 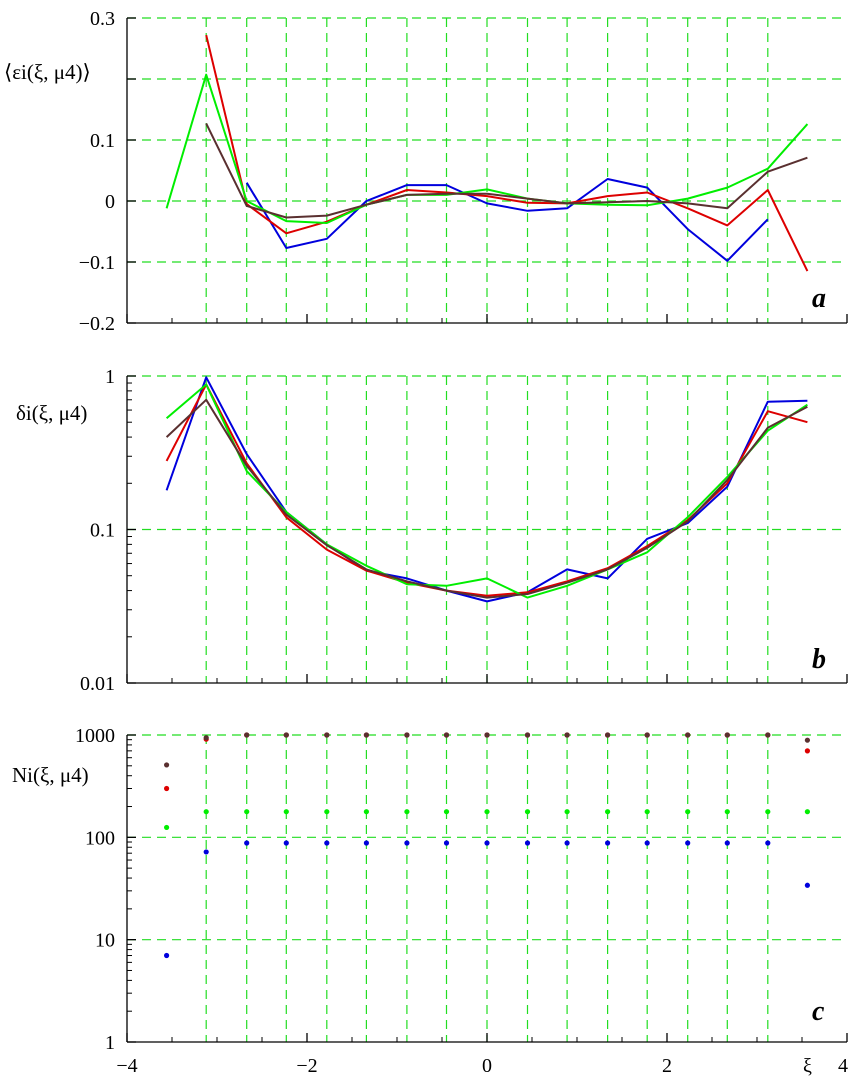 What do you see at coordinates (51, 413) in the screenshot?
I see `panel-b-ylabel: δi(ξ, μ4)` at bounding box center [51, 413].